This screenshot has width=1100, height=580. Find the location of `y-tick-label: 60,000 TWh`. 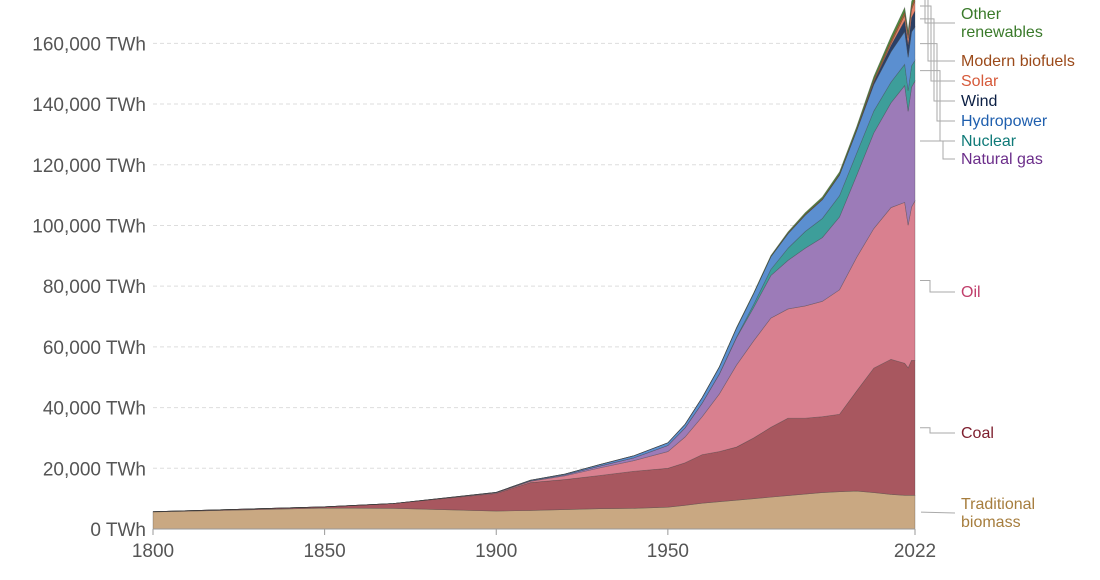

y-tick-label: 60,000 TWh is located at coordinates (94, 348).